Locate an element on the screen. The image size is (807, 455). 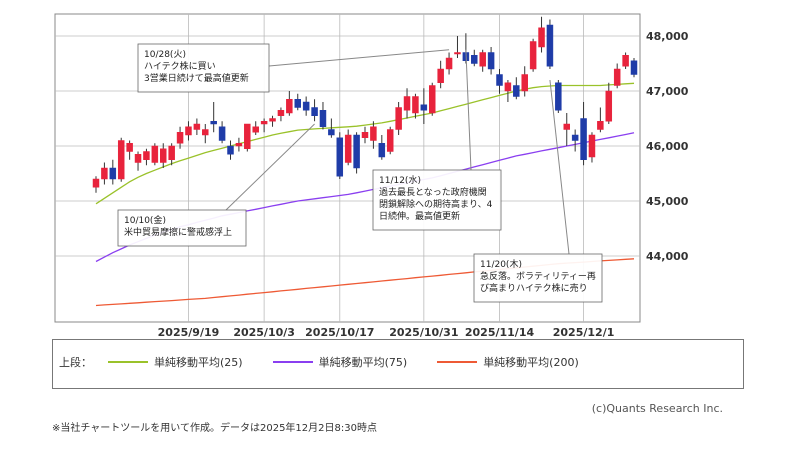
x-tick-label: 2025/9/19 is located at coordinates (189, 332).